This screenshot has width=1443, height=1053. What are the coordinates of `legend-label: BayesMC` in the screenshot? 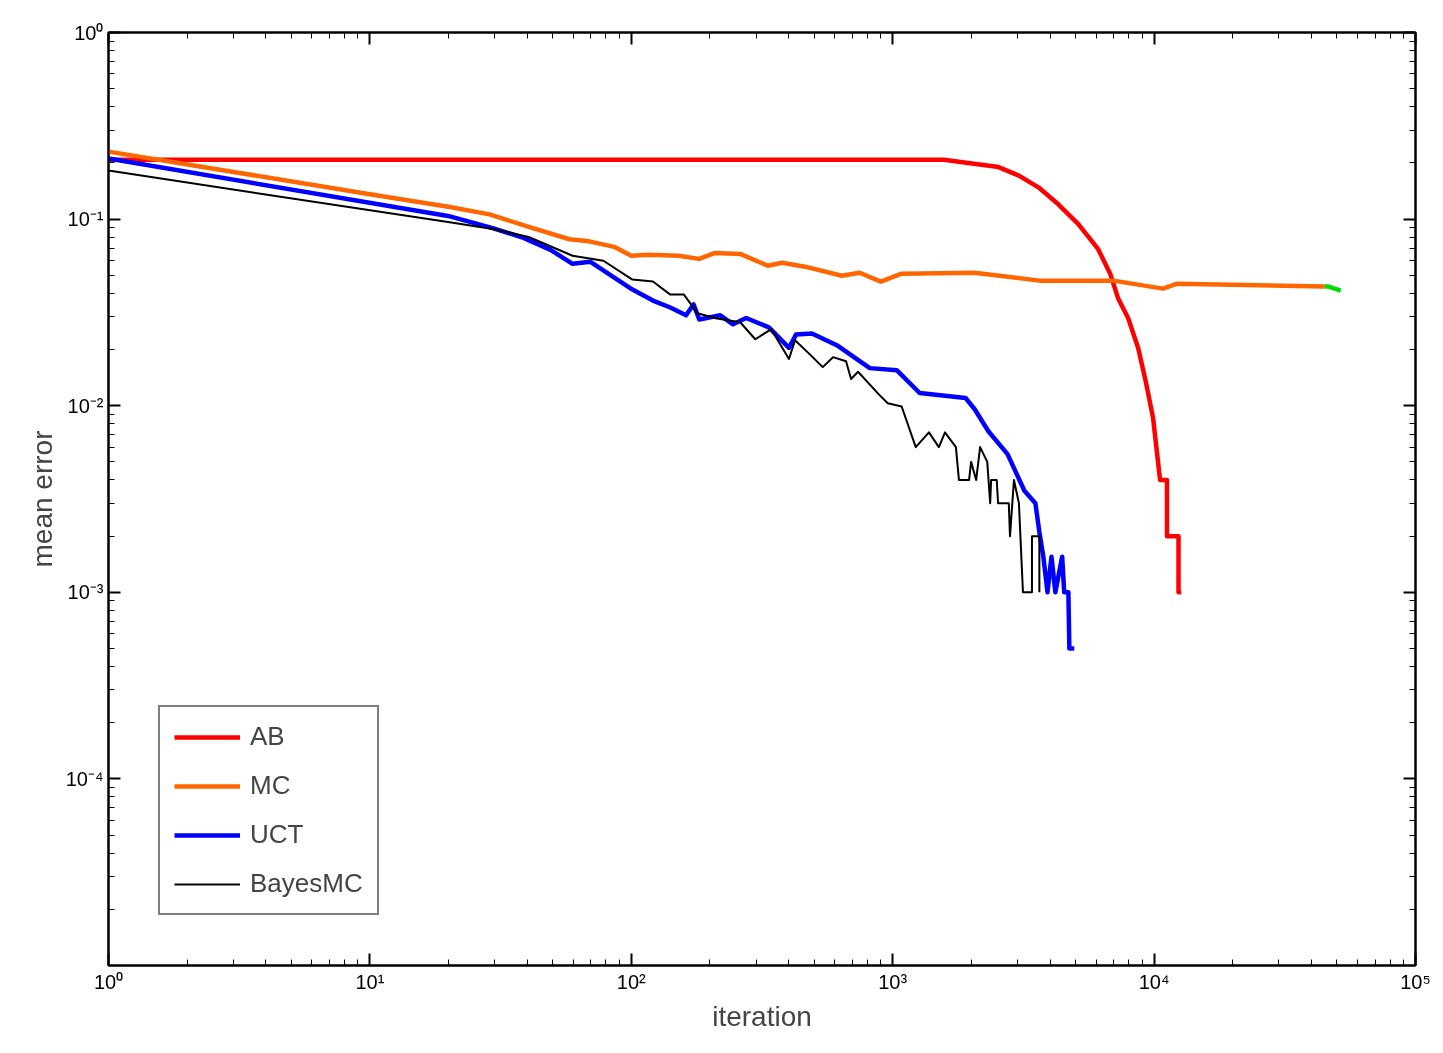 It's located at (306, 883).